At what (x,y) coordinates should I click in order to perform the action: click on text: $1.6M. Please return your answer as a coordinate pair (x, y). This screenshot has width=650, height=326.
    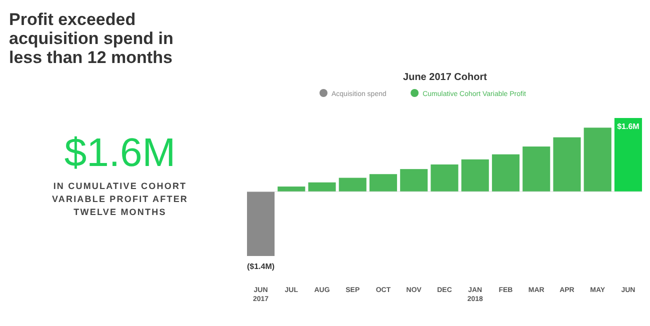
    Looking at the image, I should click on (120, 153).